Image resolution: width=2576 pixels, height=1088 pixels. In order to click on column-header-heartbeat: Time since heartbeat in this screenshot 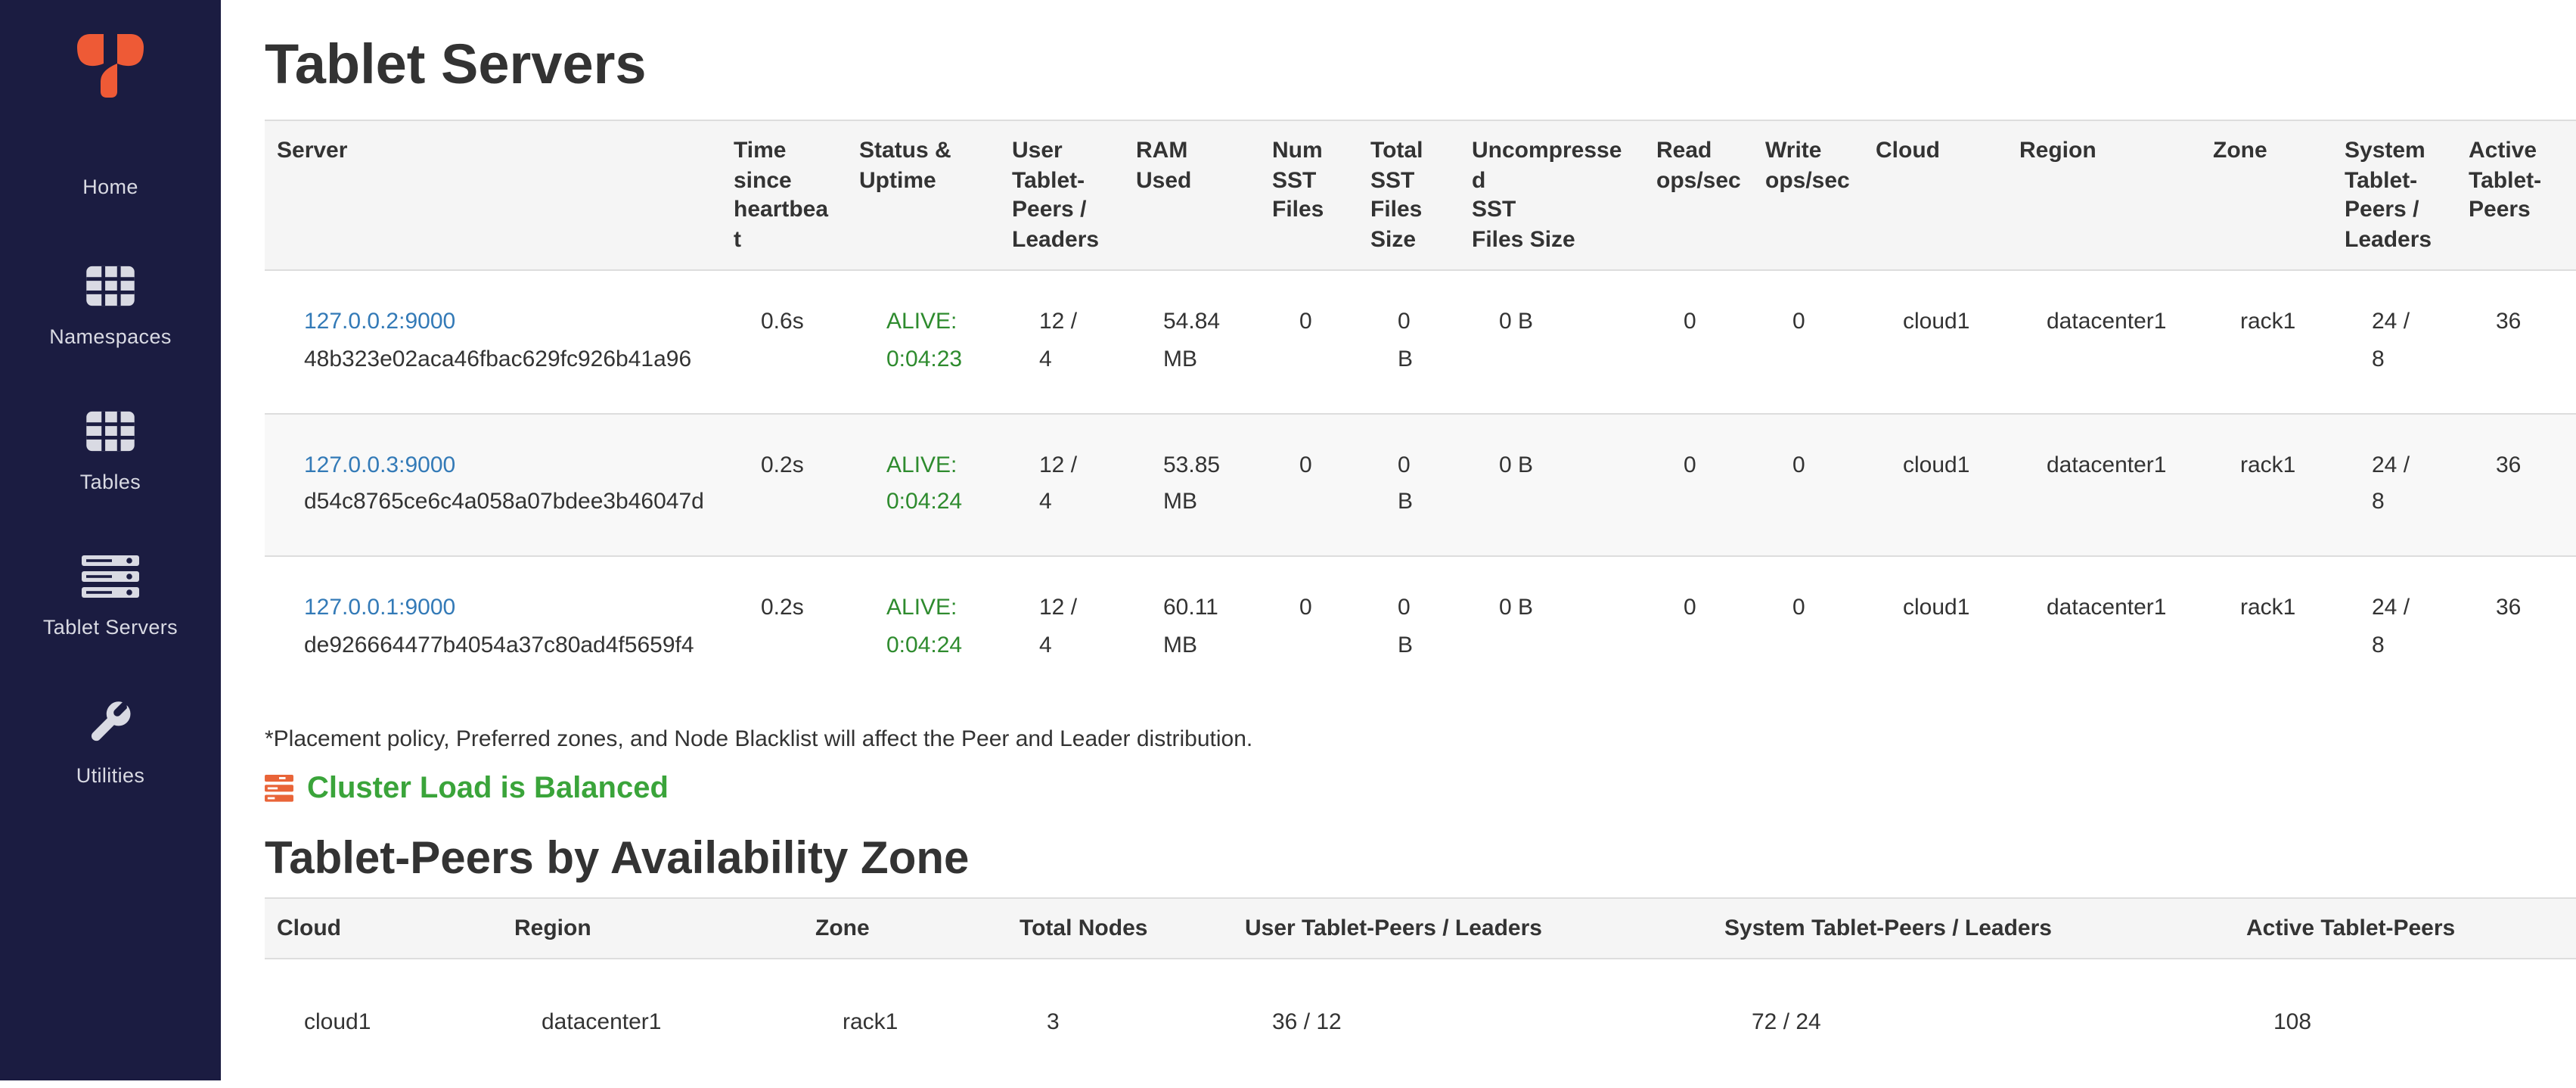, I will do `click(784, 195)`.